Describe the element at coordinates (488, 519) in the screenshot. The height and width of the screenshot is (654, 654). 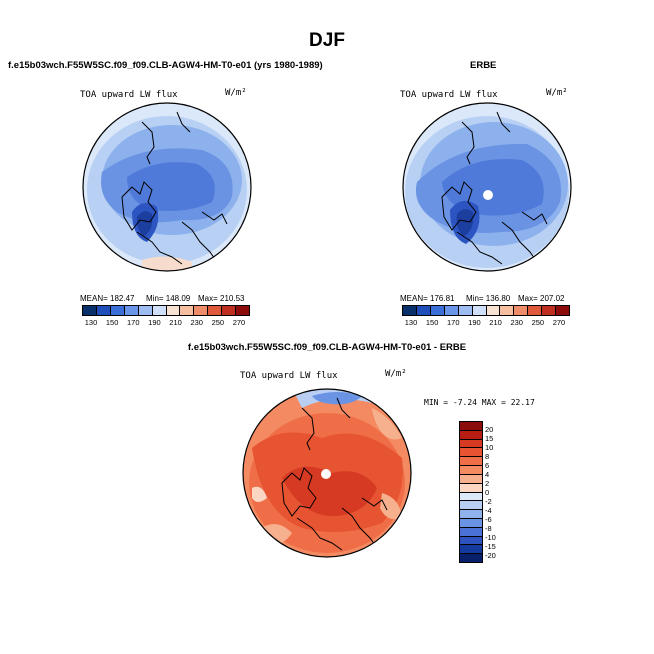
I see `diff-colorbar-tick-label: -6` at that location.